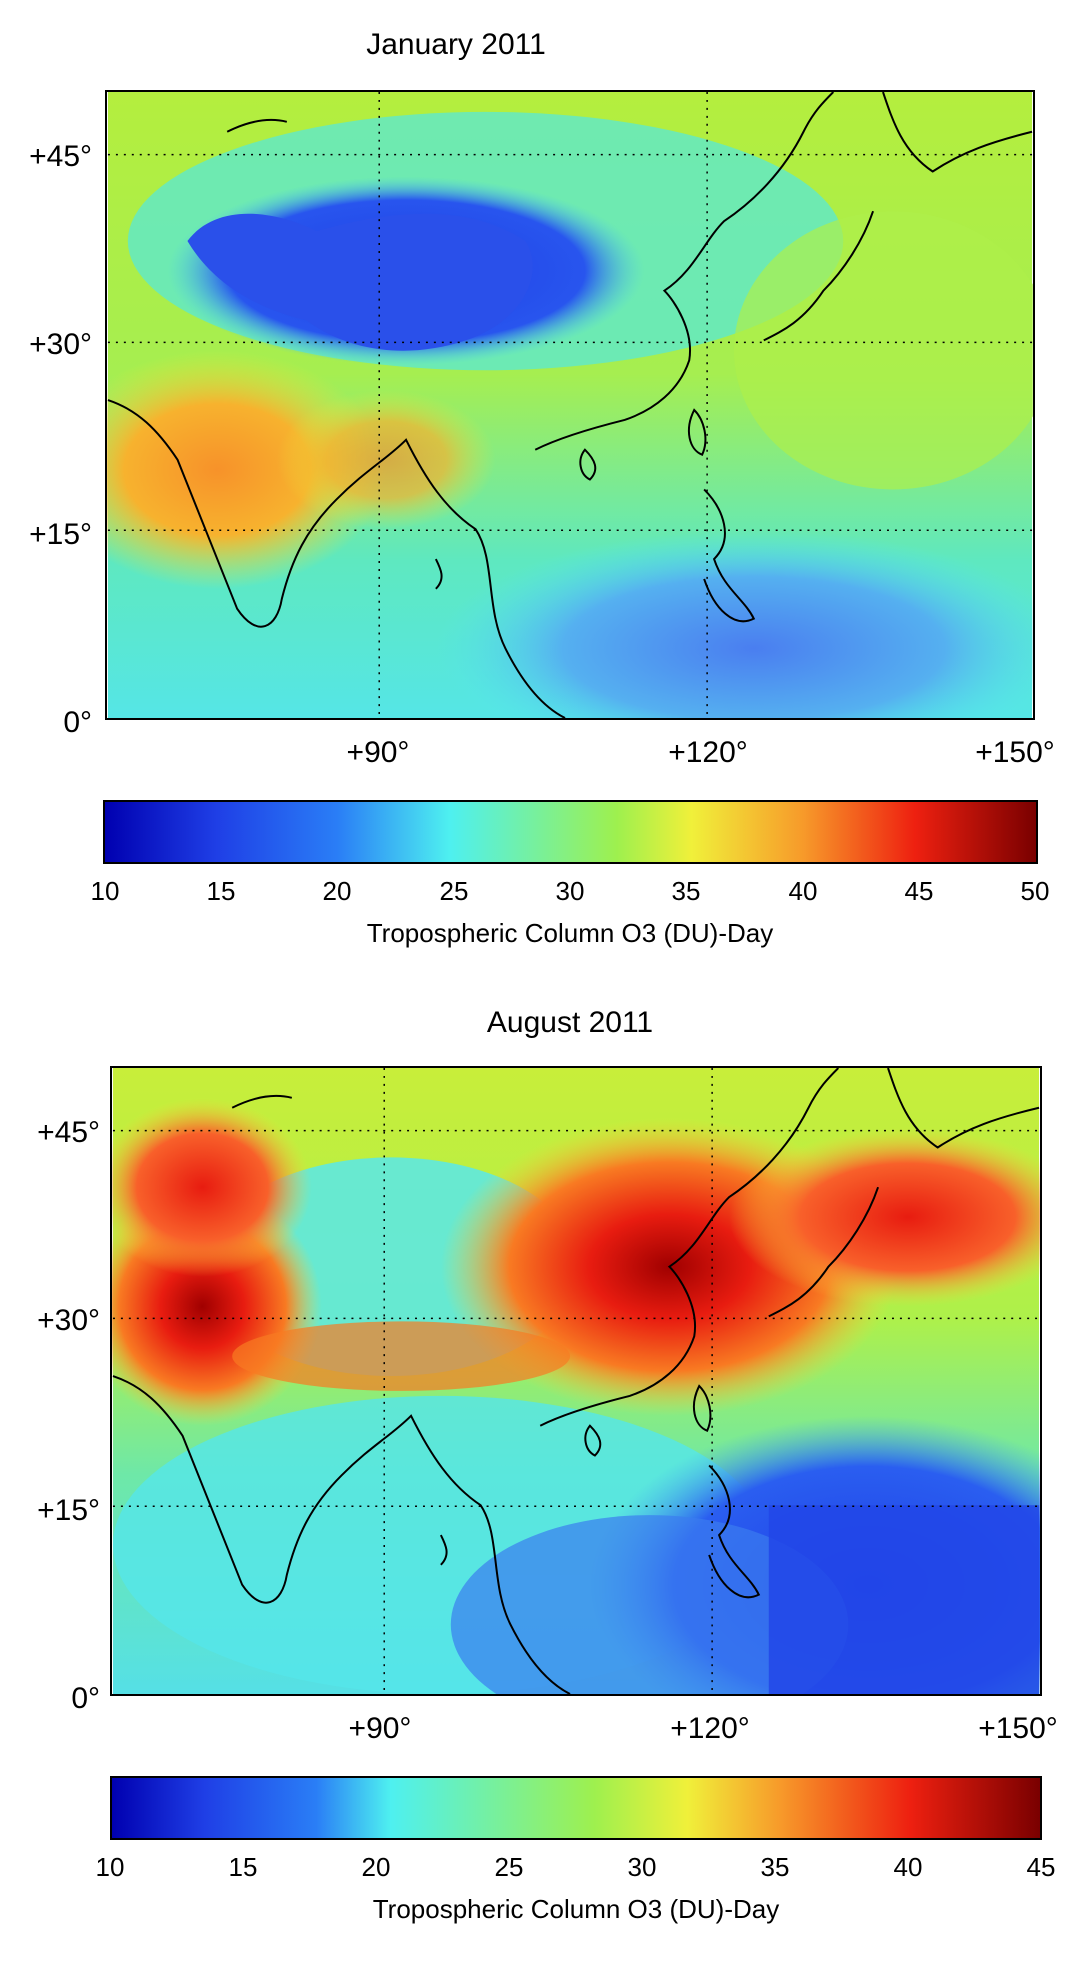 Image resolution: width=1092 pixels, height=1962 pixels. What do you see at coordinates (570, 832) in the screenshot?
I see `colorbar-january` at bounding box center [570, 832].